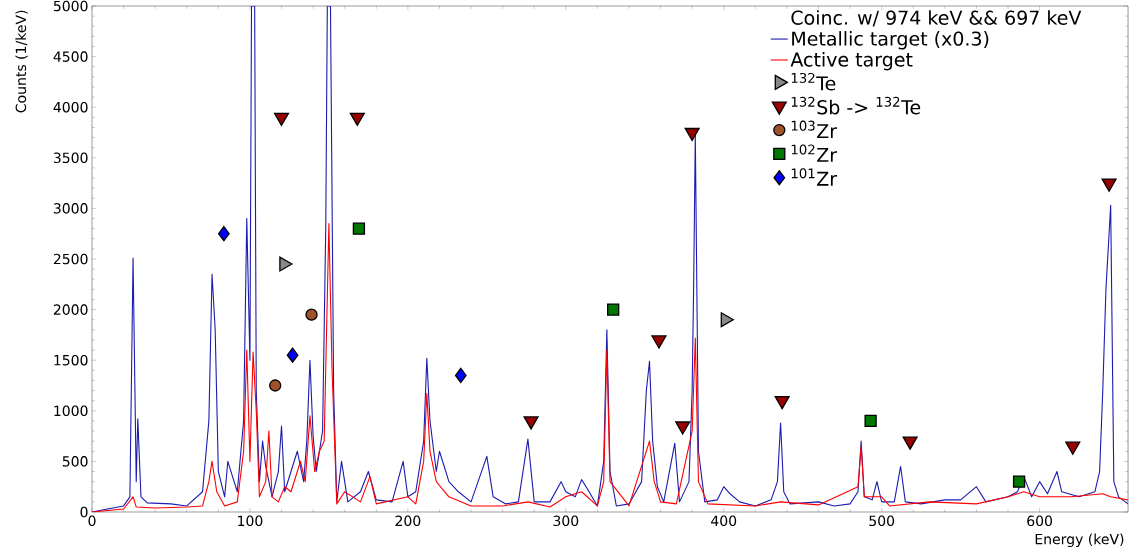 The height and width of the screenshot is (557, 1130). What do you see at coordinates (250, 521) in the screenshot?
I see `x-tick-label: 100` at bounding box center [250, 521].